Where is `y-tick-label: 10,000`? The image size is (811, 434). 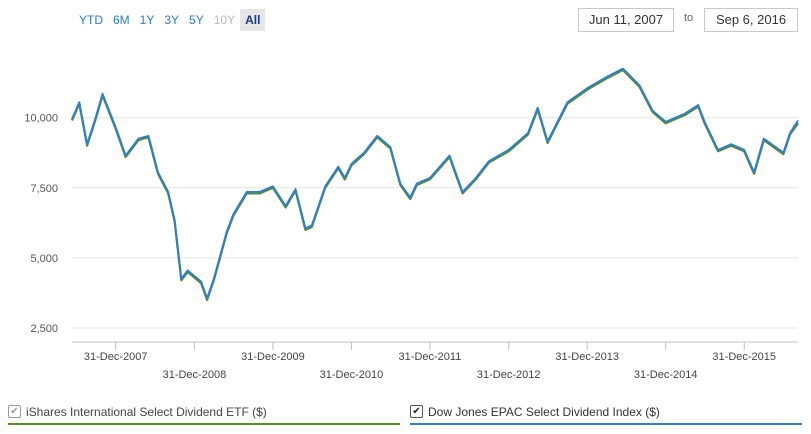
y-tick-label: 10,000 is located at coordinates (41, 119).